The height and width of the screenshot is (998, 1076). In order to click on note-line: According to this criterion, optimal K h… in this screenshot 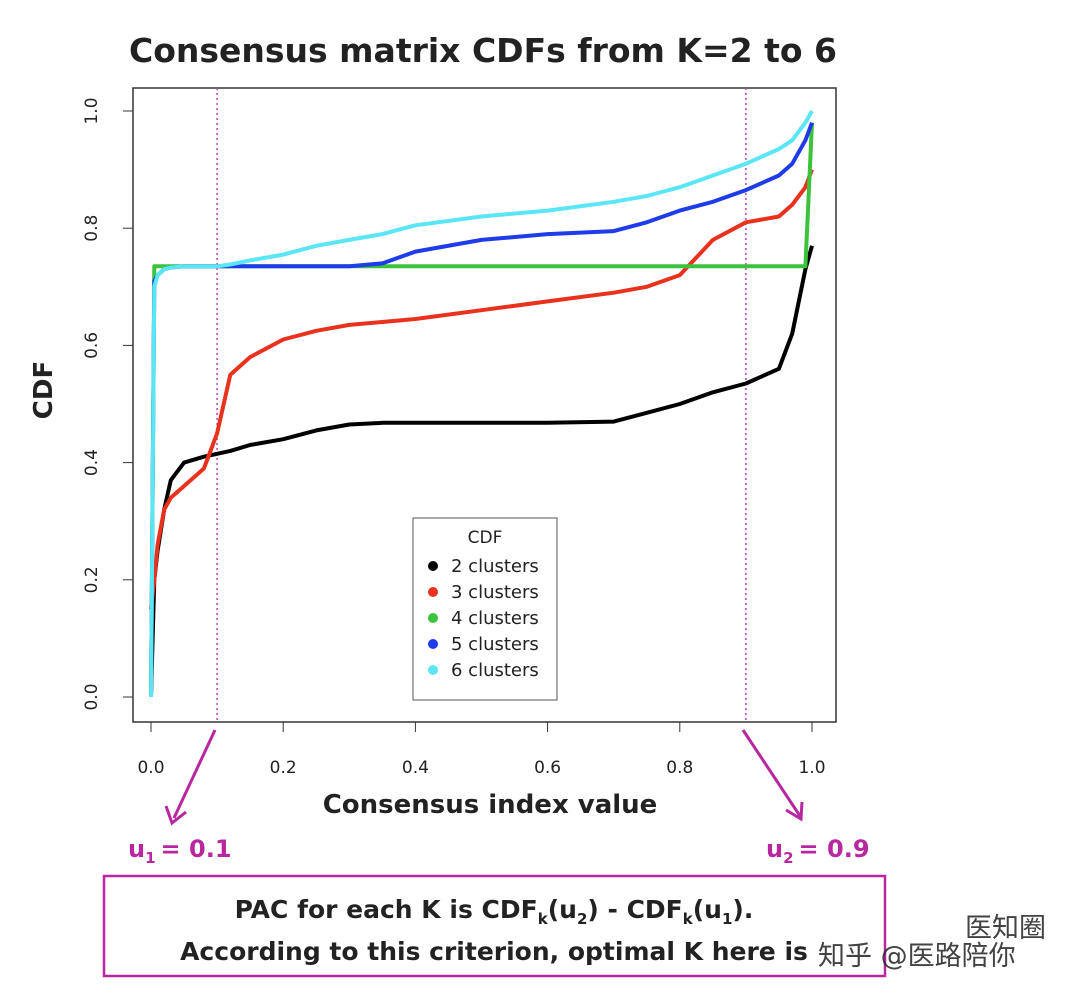, I will do `click(494, 951)`.